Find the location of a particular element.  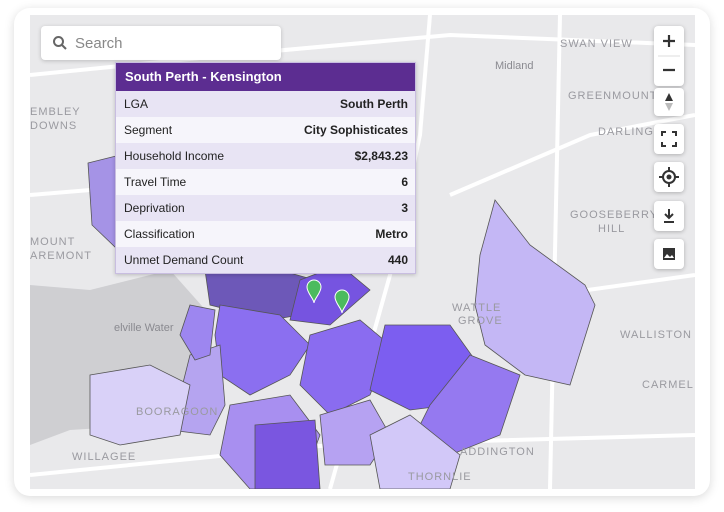

map-label: CARMEL is located at coordinates (668, 385).